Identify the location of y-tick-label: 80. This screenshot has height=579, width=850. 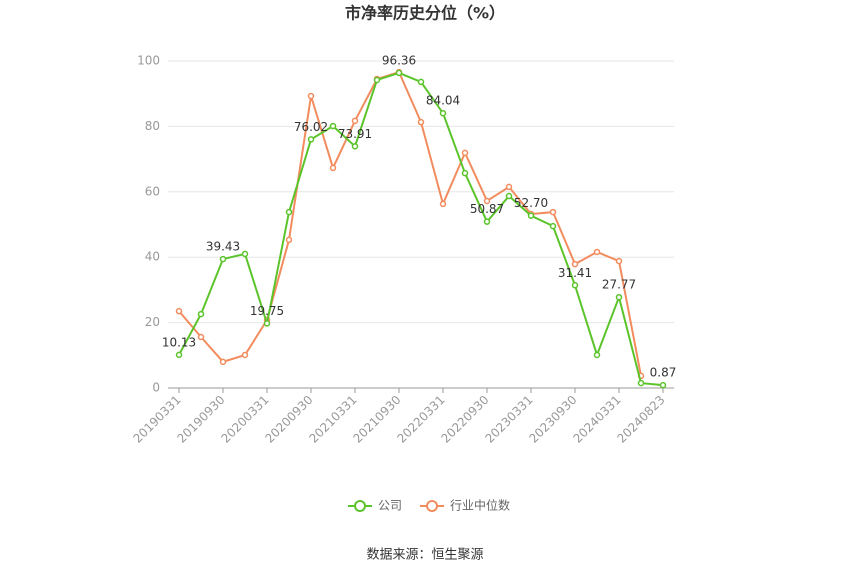
(152, 126).